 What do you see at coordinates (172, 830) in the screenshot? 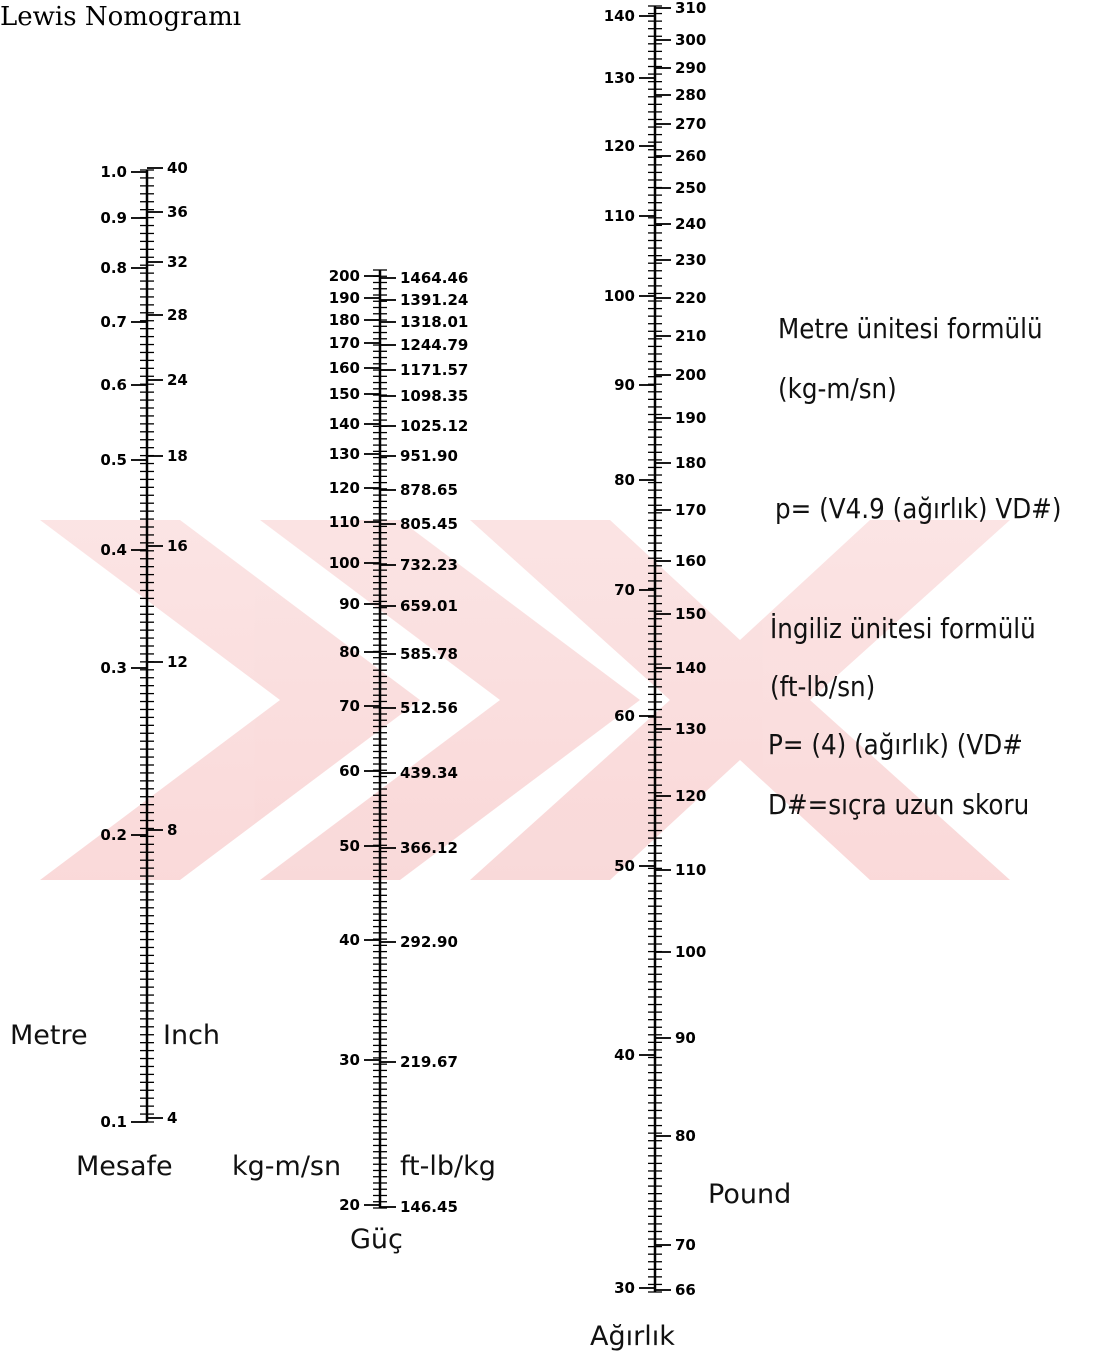
I see `right-tick-label: 8` at bounding box center [172, 830].